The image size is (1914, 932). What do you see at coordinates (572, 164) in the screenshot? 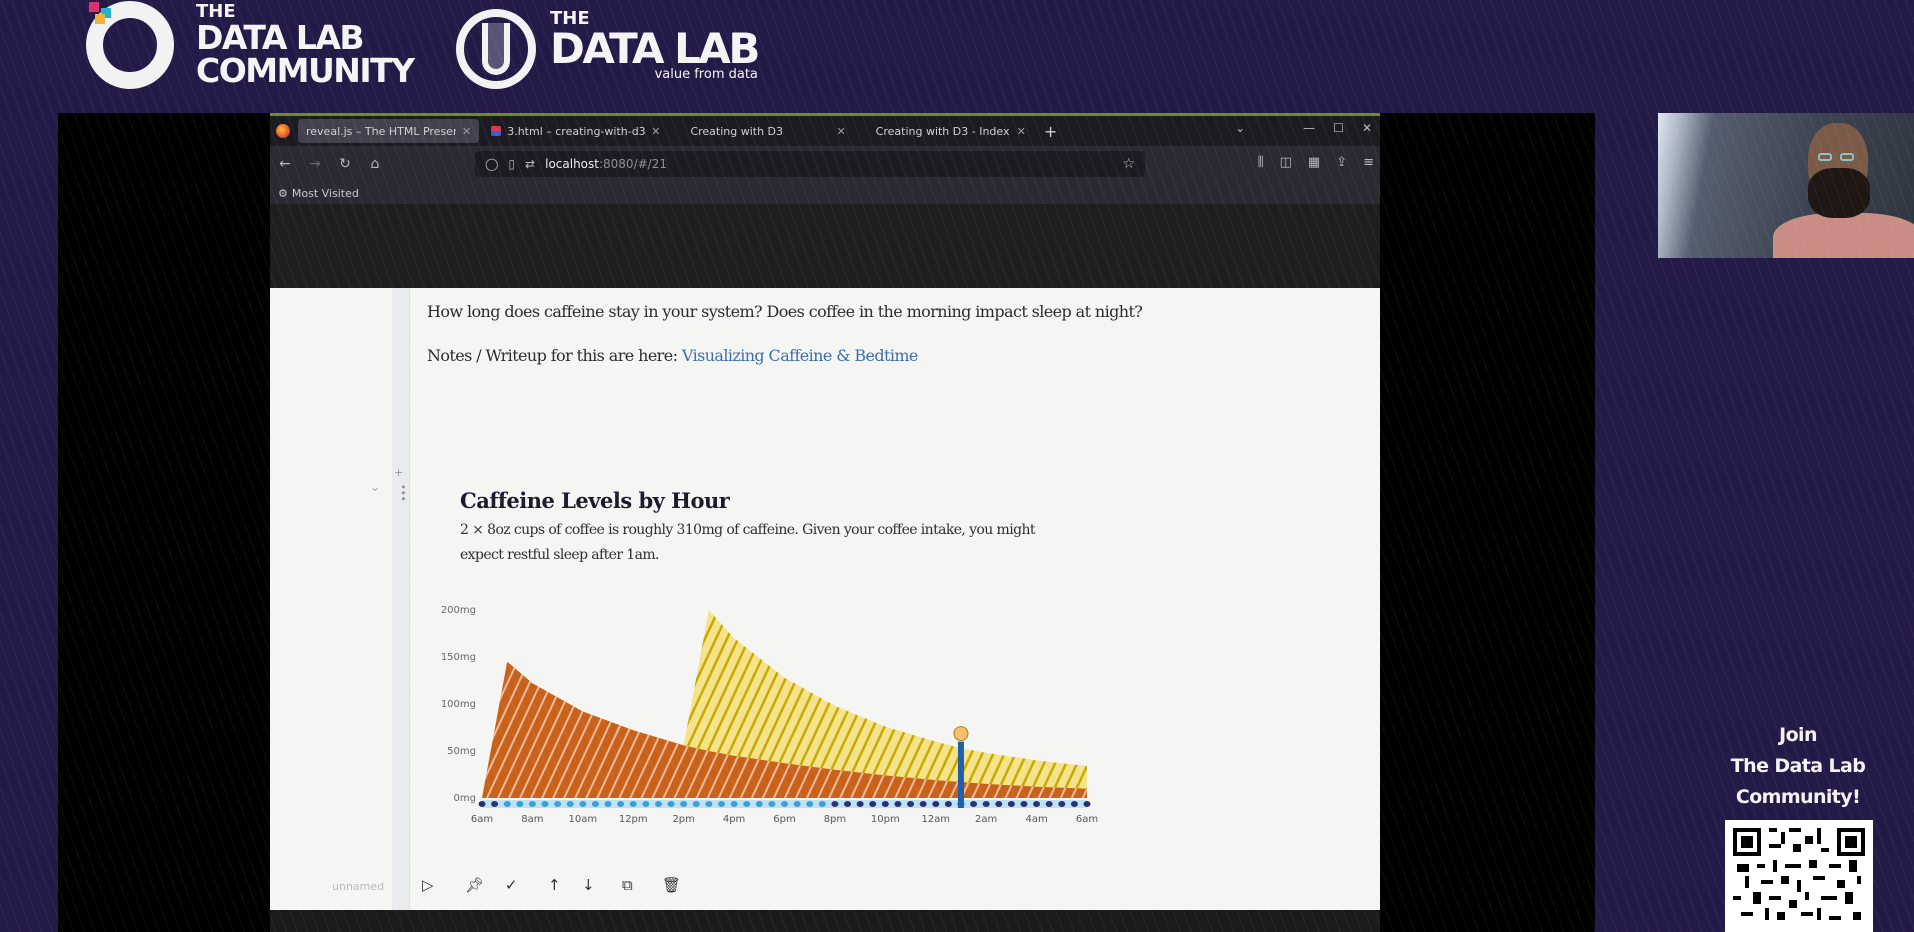
I see `url-host: localhost` at bounding box center [572, 164].